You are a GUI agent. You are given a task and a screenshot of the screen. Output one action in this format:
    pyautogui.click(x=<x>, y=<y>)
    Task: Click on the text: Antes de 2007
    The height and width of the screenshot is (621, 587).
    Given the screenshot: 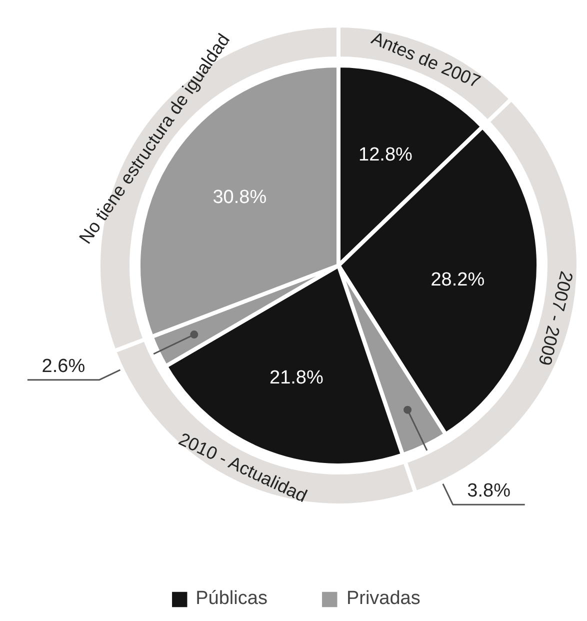 What is the action you would take?
    pyautogui.click(x=426, y=60)
    